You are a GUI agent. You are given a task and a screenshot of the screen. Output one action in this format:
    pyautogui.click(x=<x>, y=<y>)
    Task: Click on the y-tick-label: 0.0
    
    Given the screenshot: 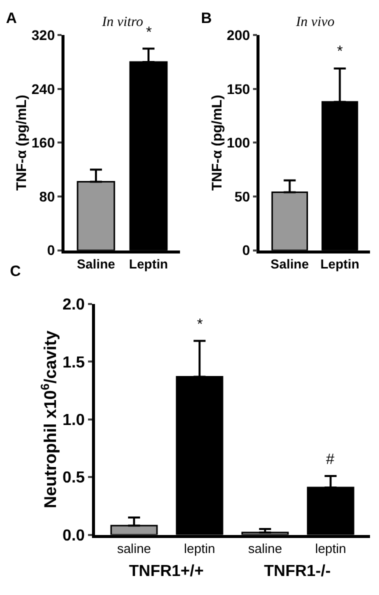 What is the action you would take?
    pyautogui.click(x=73, y=535)
    